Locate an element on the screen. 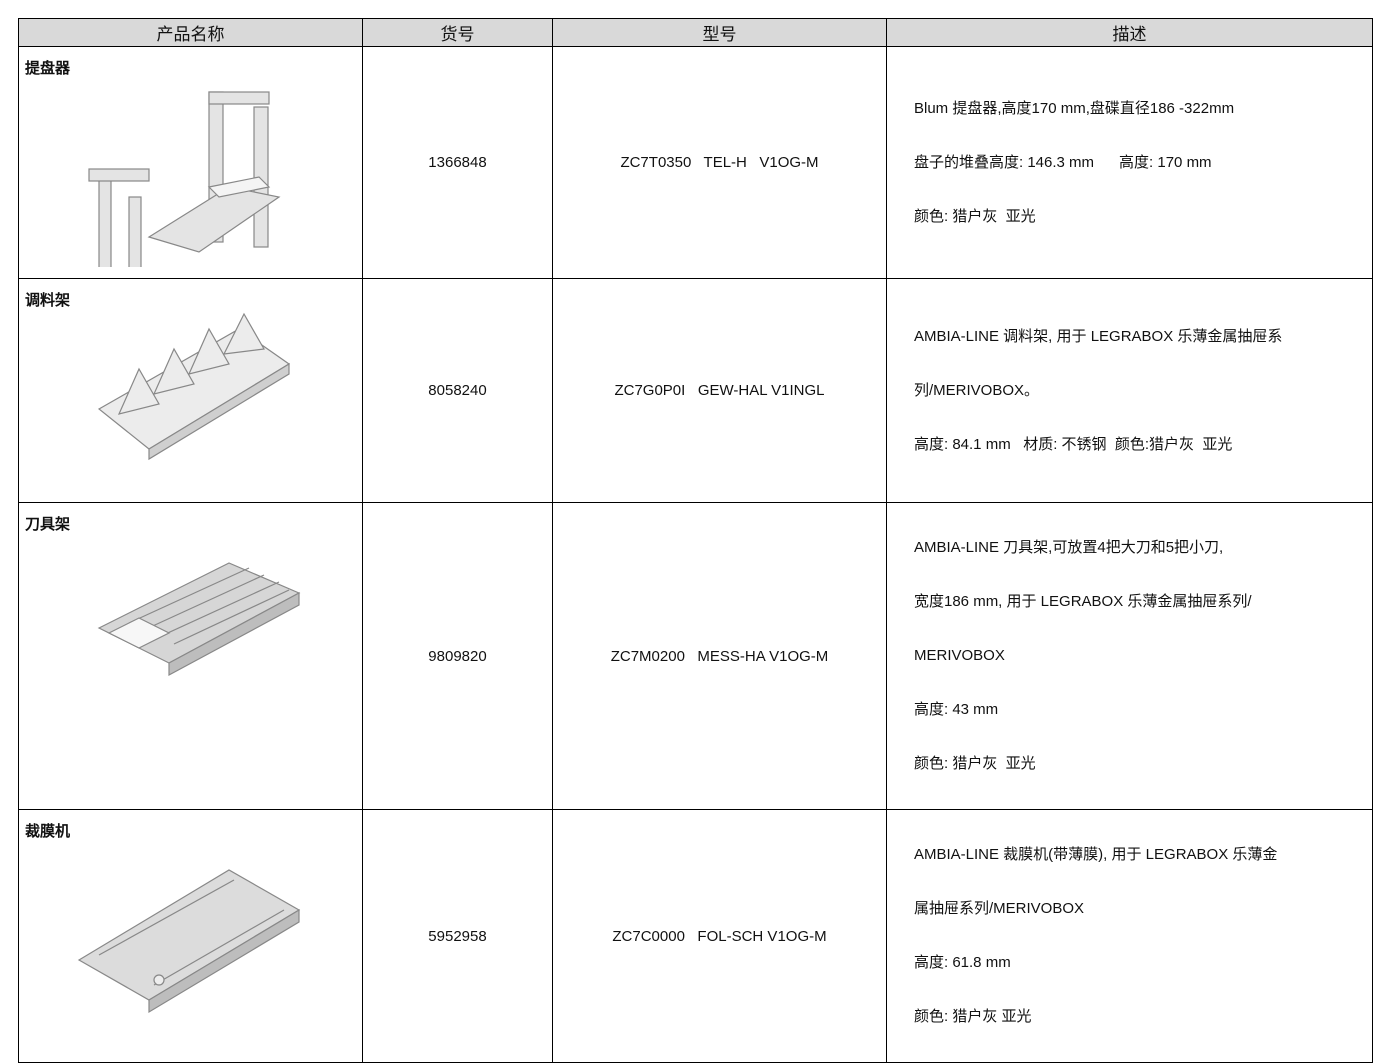 This screenshot has width=1386, height=1063. header-cell: 型号 is located at coordinates (719, 32).